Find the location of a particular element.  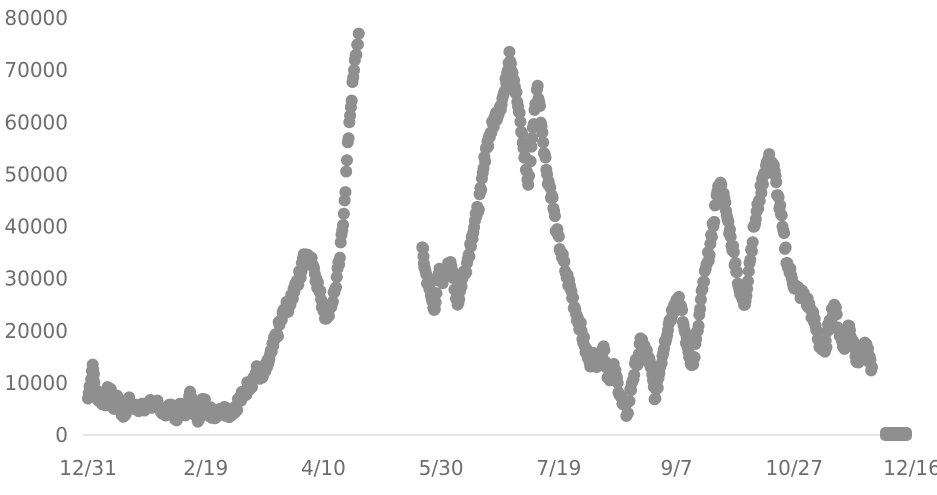

legend-marker-swatch is located at coordinates (896, 434).